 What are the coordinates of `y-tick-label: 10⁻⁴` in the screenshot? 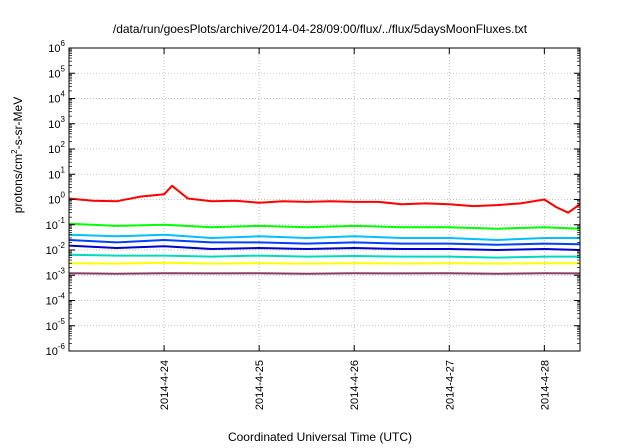 It's located at (56, 300).